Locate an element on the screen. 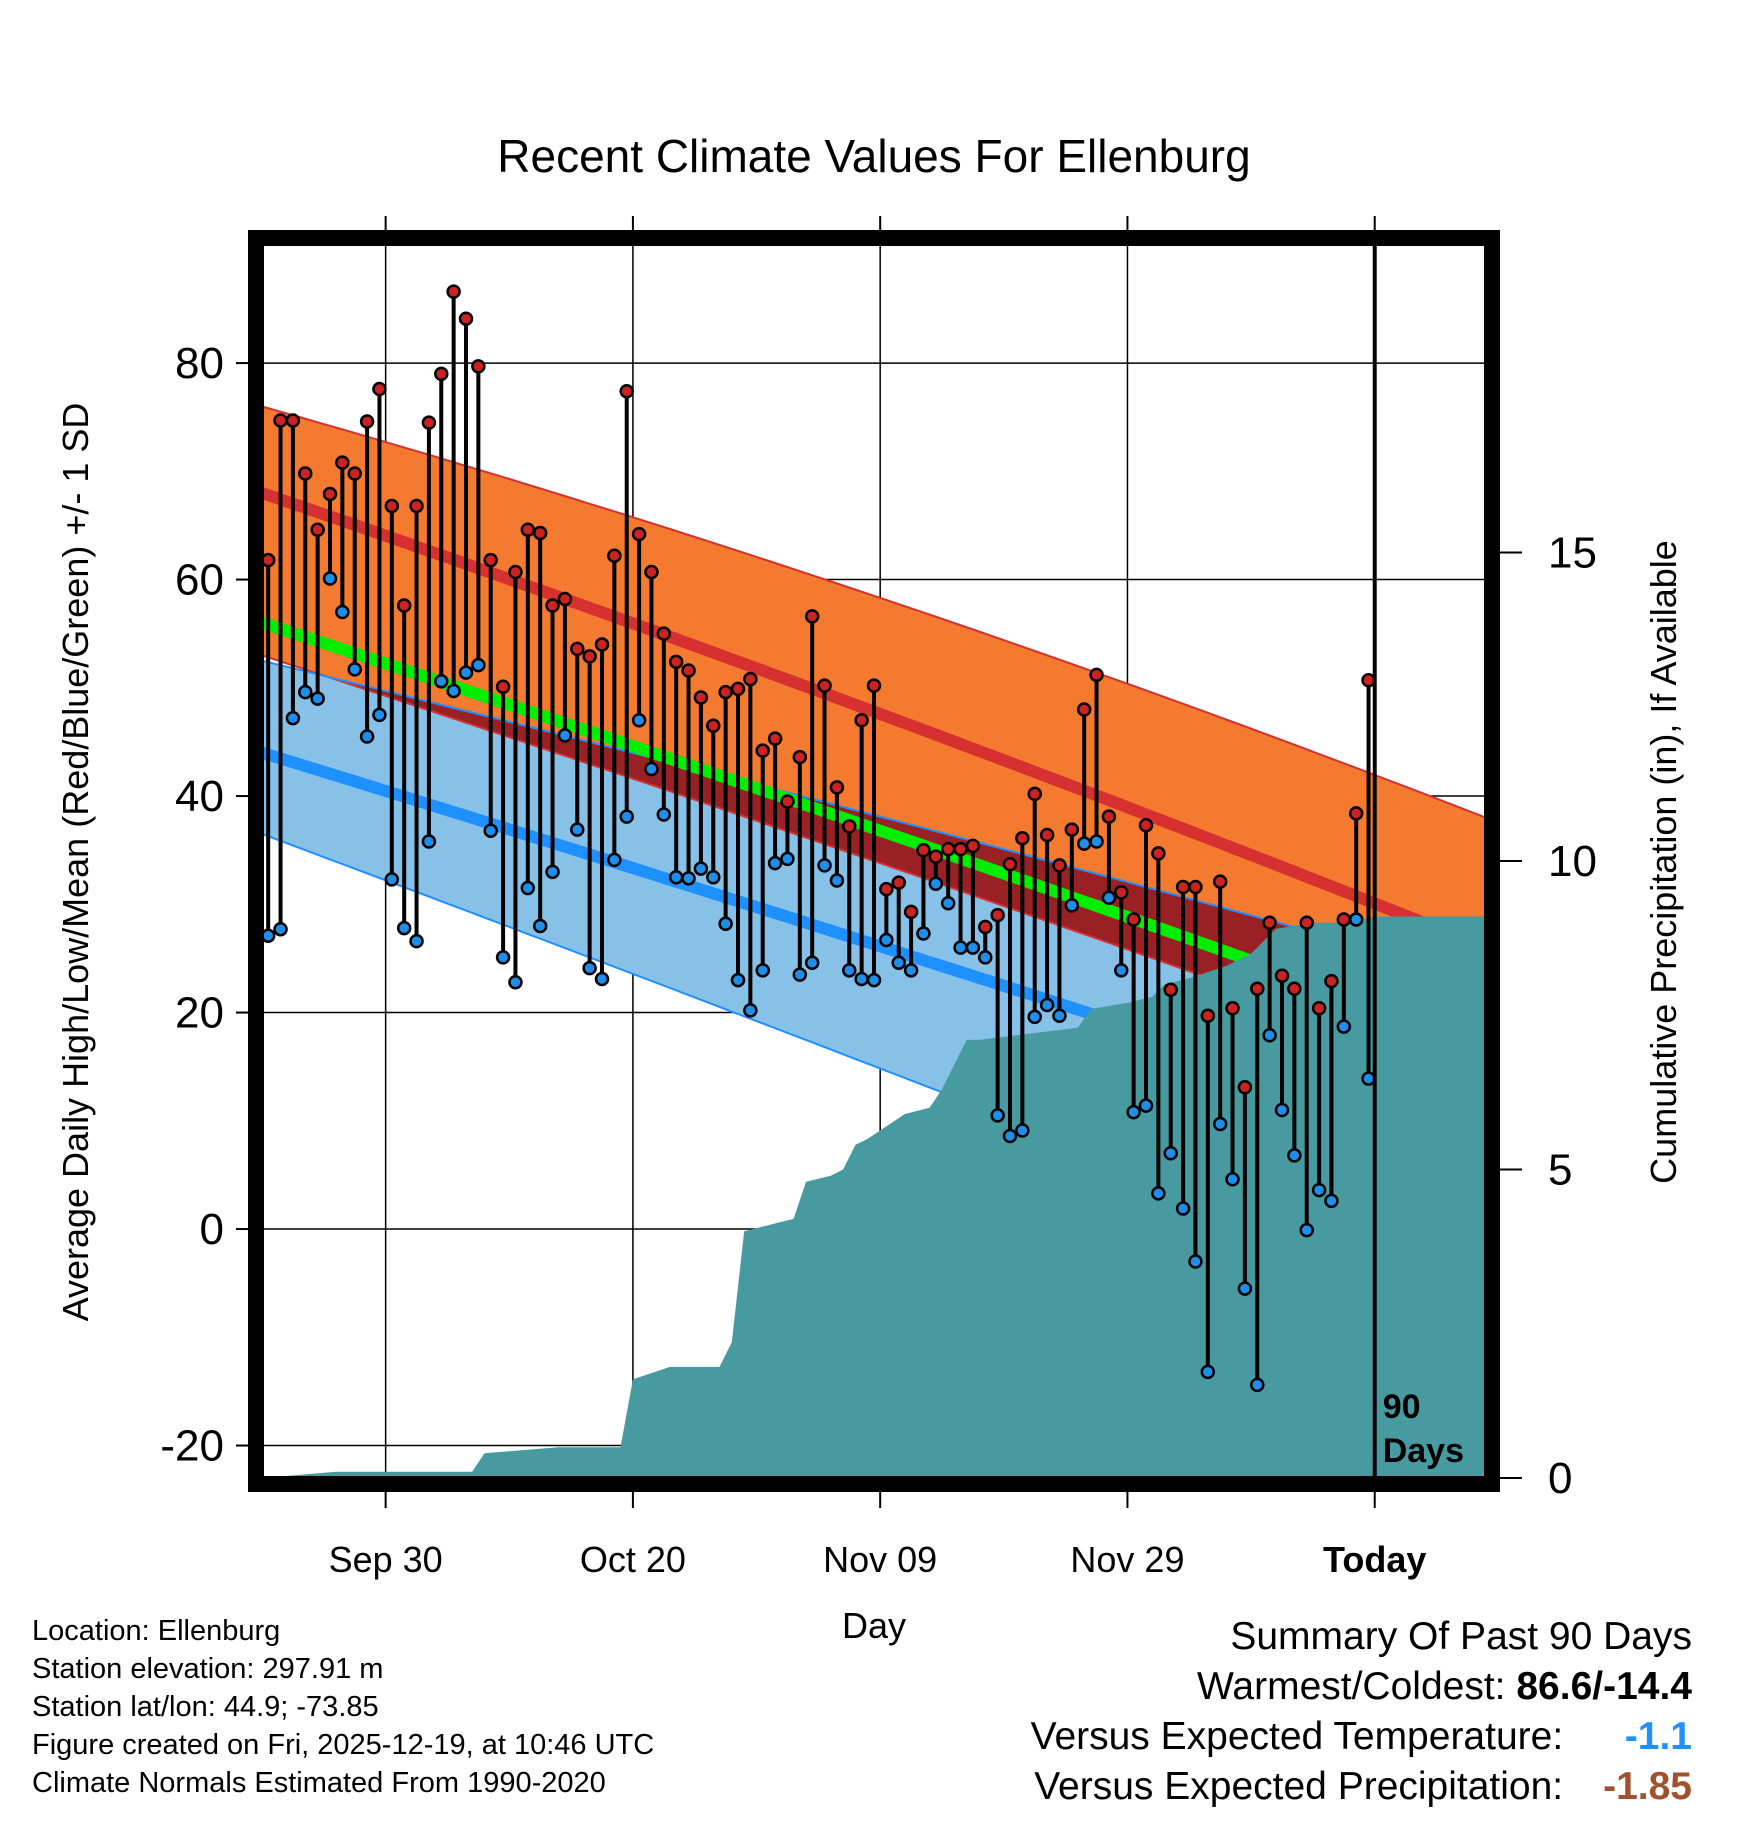 This screenshot has height=1828, width=1748. elevation-text: Station elevation: 297.91 m is located at coordinates (208, 1669).